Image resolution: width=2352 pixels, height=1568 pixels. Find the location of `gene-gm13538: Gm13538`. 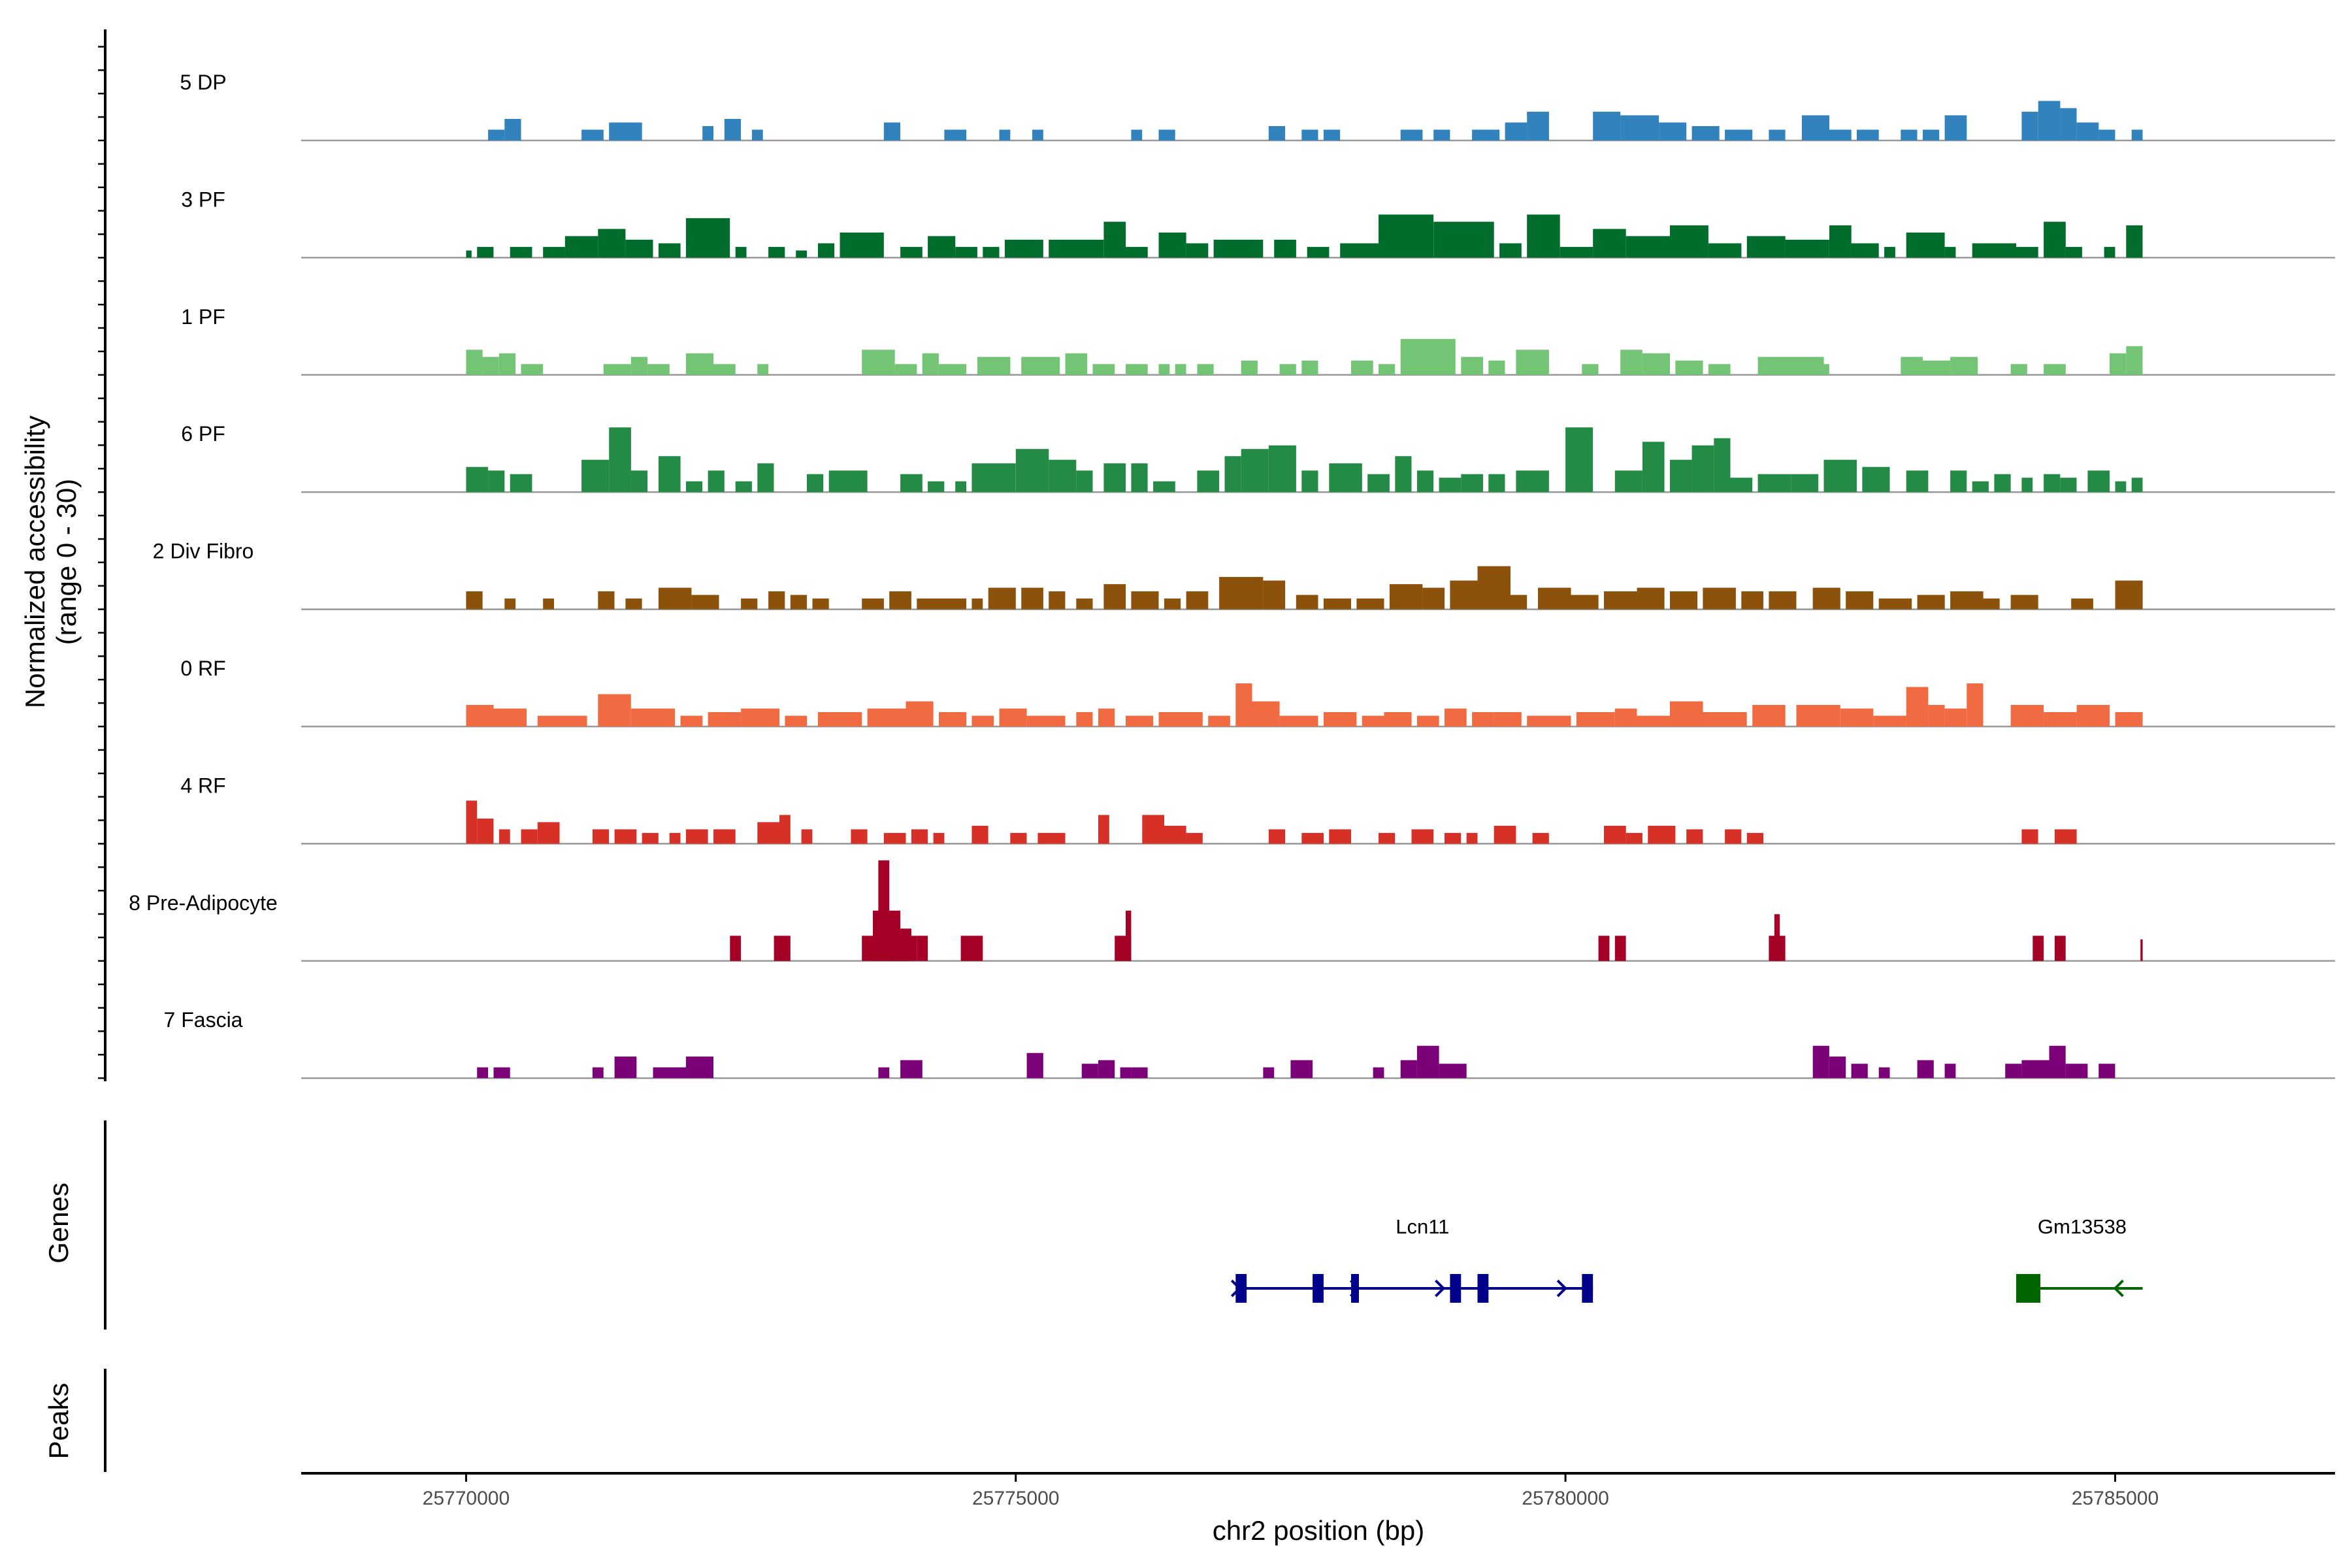

gene-gm13538: Gm13538 is located at coordinates (2079, 1259).